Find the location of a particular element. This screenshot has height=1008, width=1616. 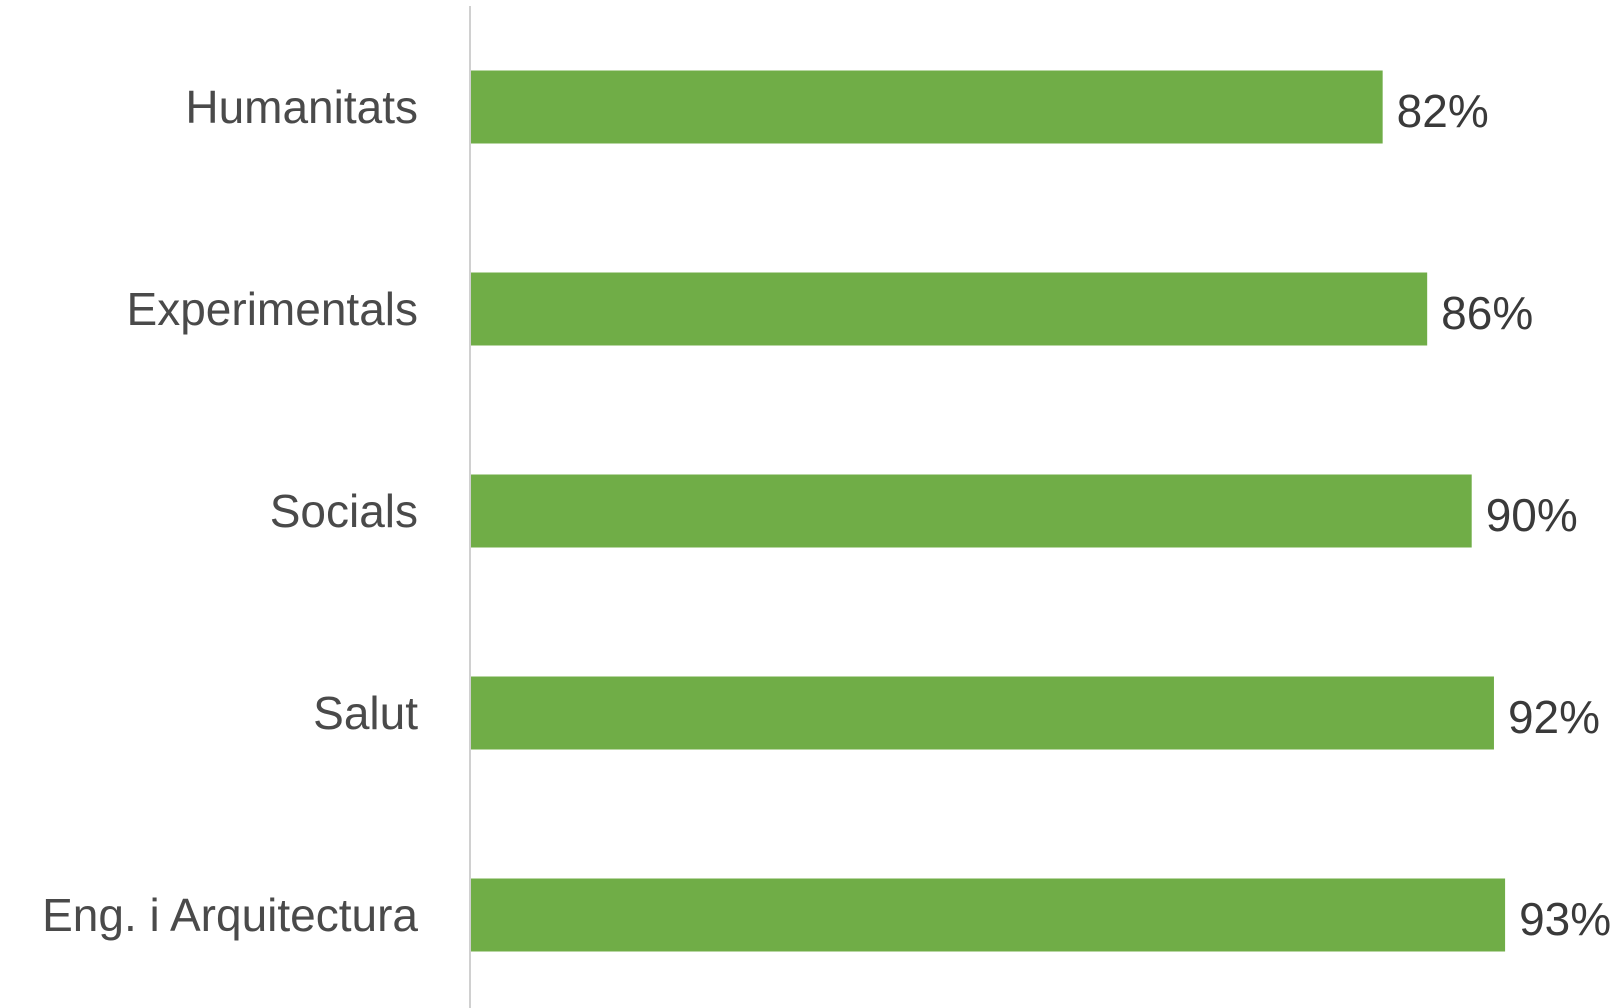

category-label: Eng. i Arquitectura is located at coordinates (230, 915).